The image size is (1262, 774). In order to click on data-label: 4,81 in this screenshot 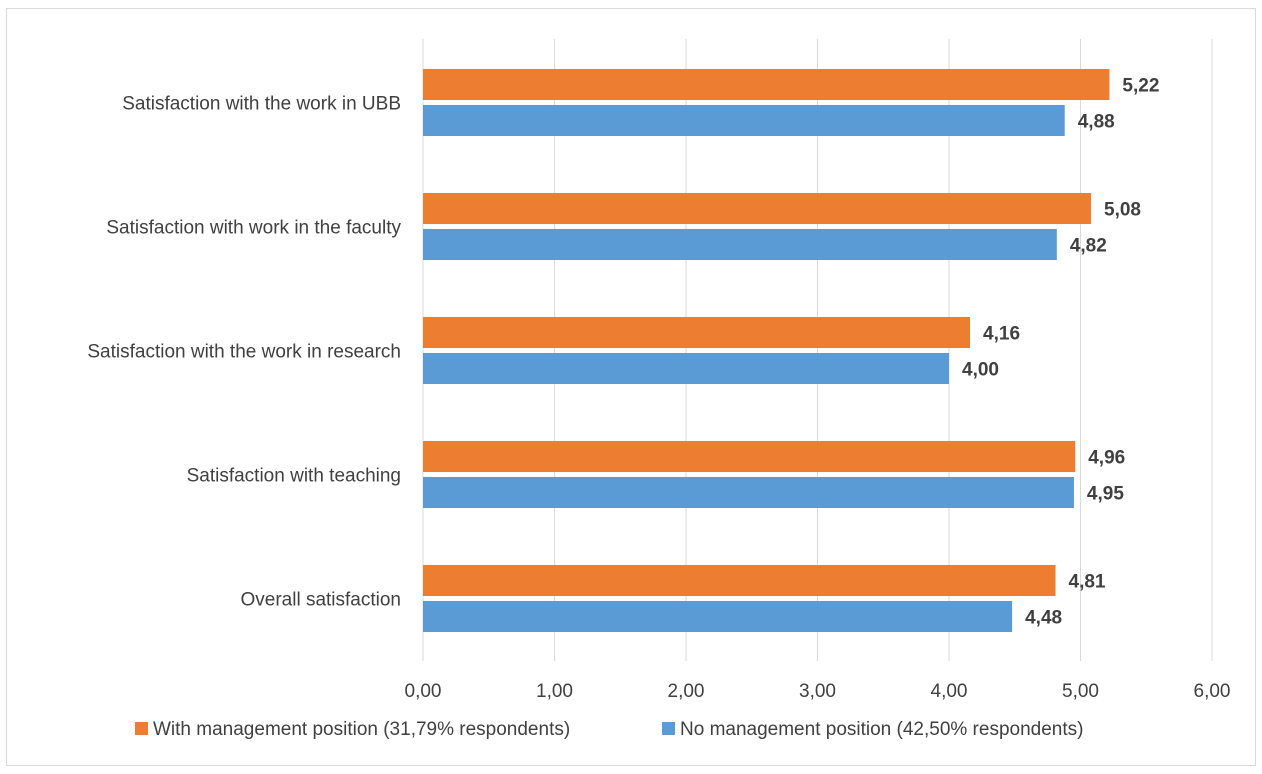, I will do `click(1087, 582)`.